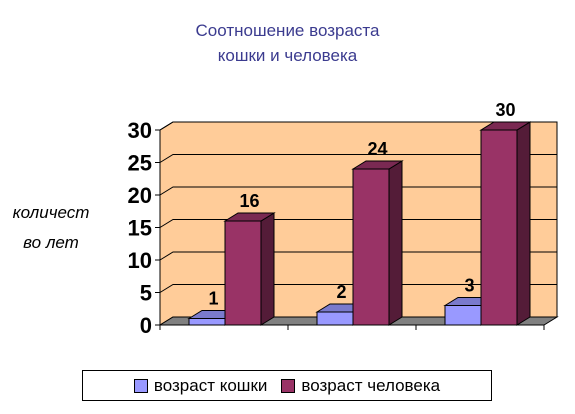  Describe the element at coordinates (267, 269) in the screenshot. I see `bar-human-age-1-side` at that location.